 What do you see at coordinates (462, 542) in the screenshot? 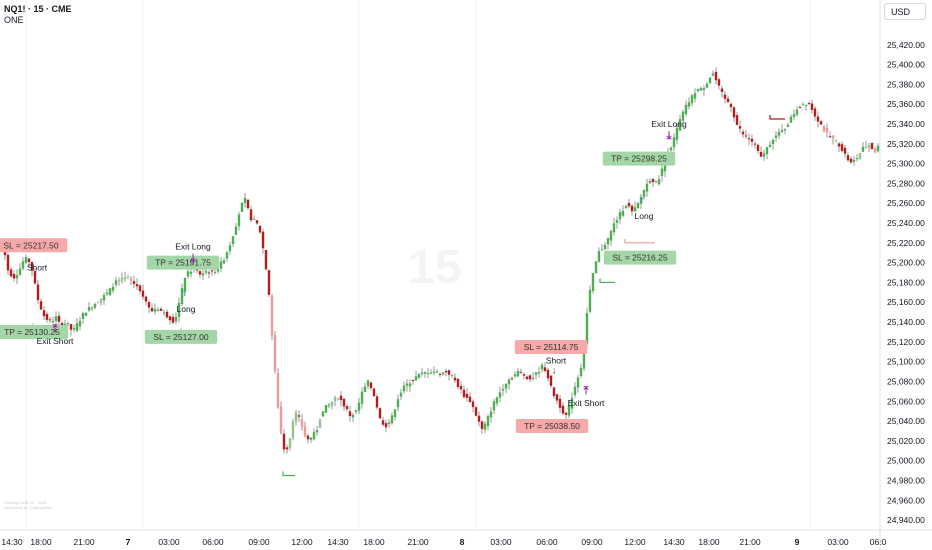
I see `time-tick-label: 8` at bounding box center [462, 542].